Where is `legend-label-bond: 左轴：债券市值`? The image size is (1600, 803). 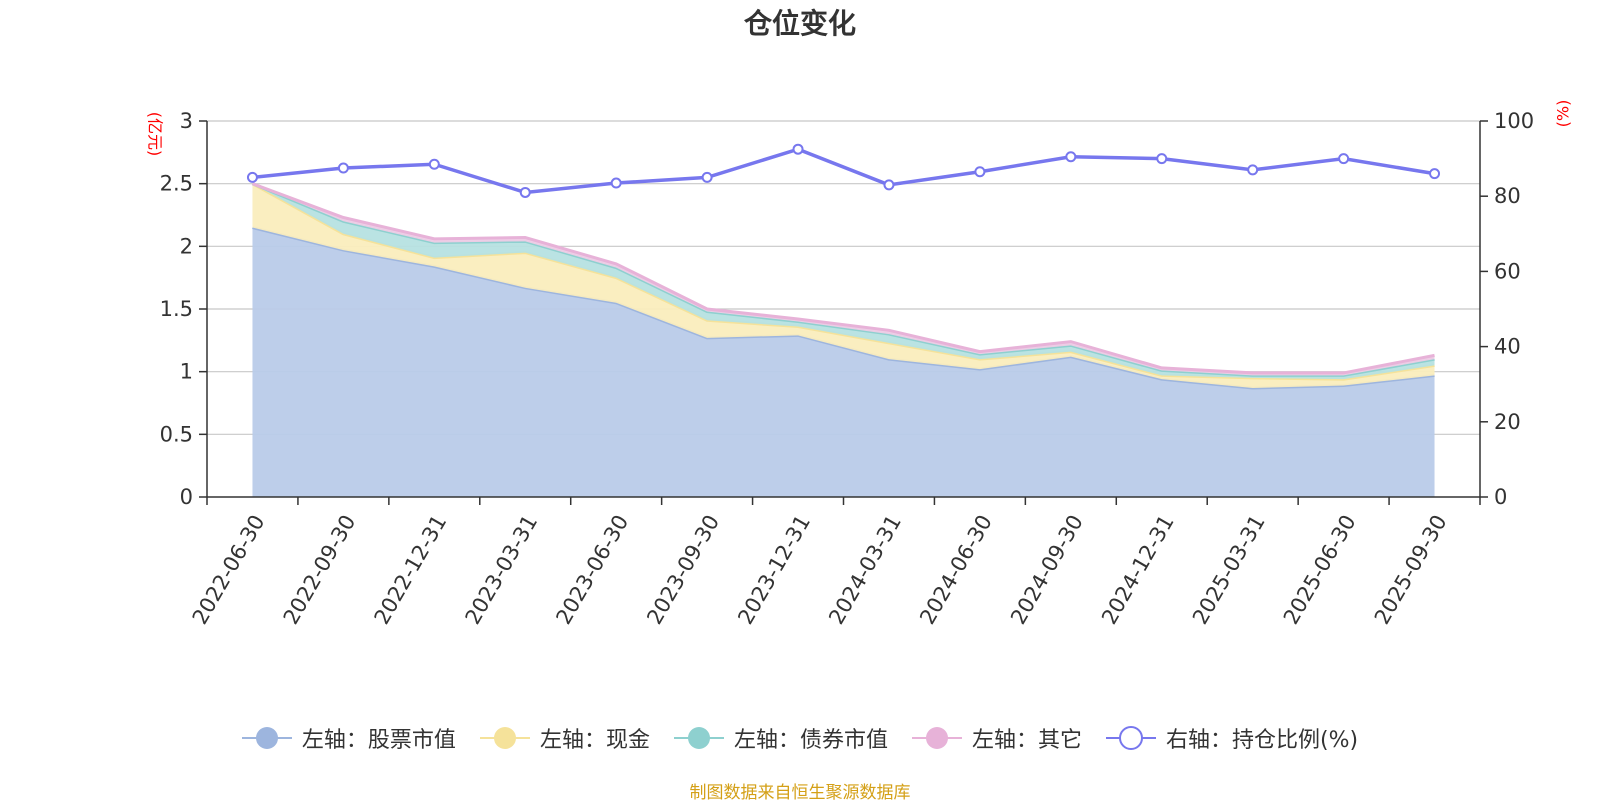
legend-label-bond: 左轴：债券市值 is located at coordinates (810, 740).